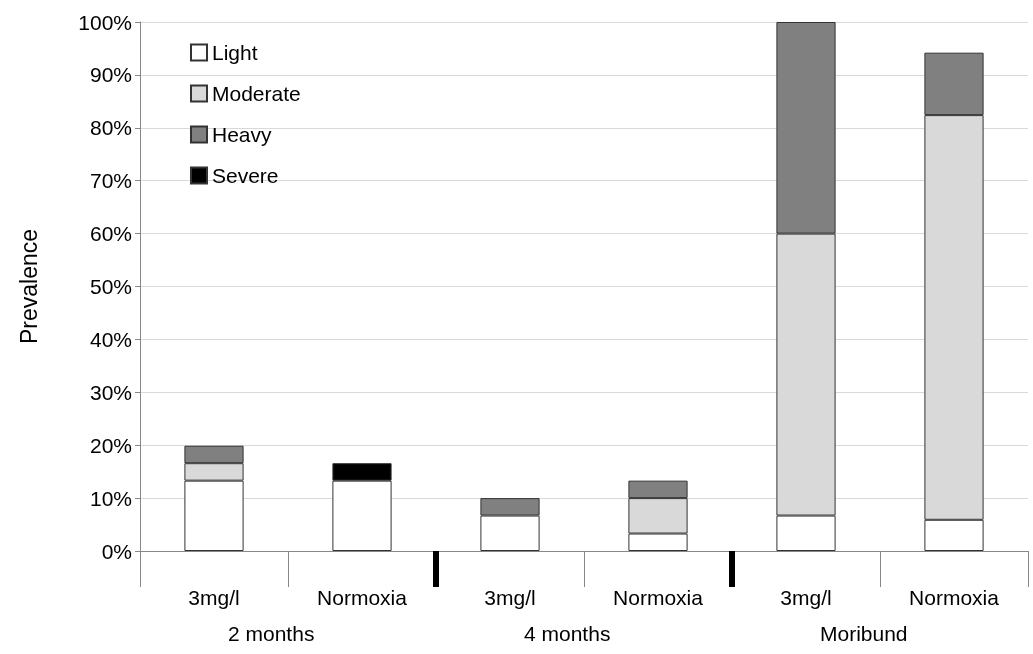 The image size is (1033, 654). I want to click on y-tick-label: 50%, so click(110, 286).